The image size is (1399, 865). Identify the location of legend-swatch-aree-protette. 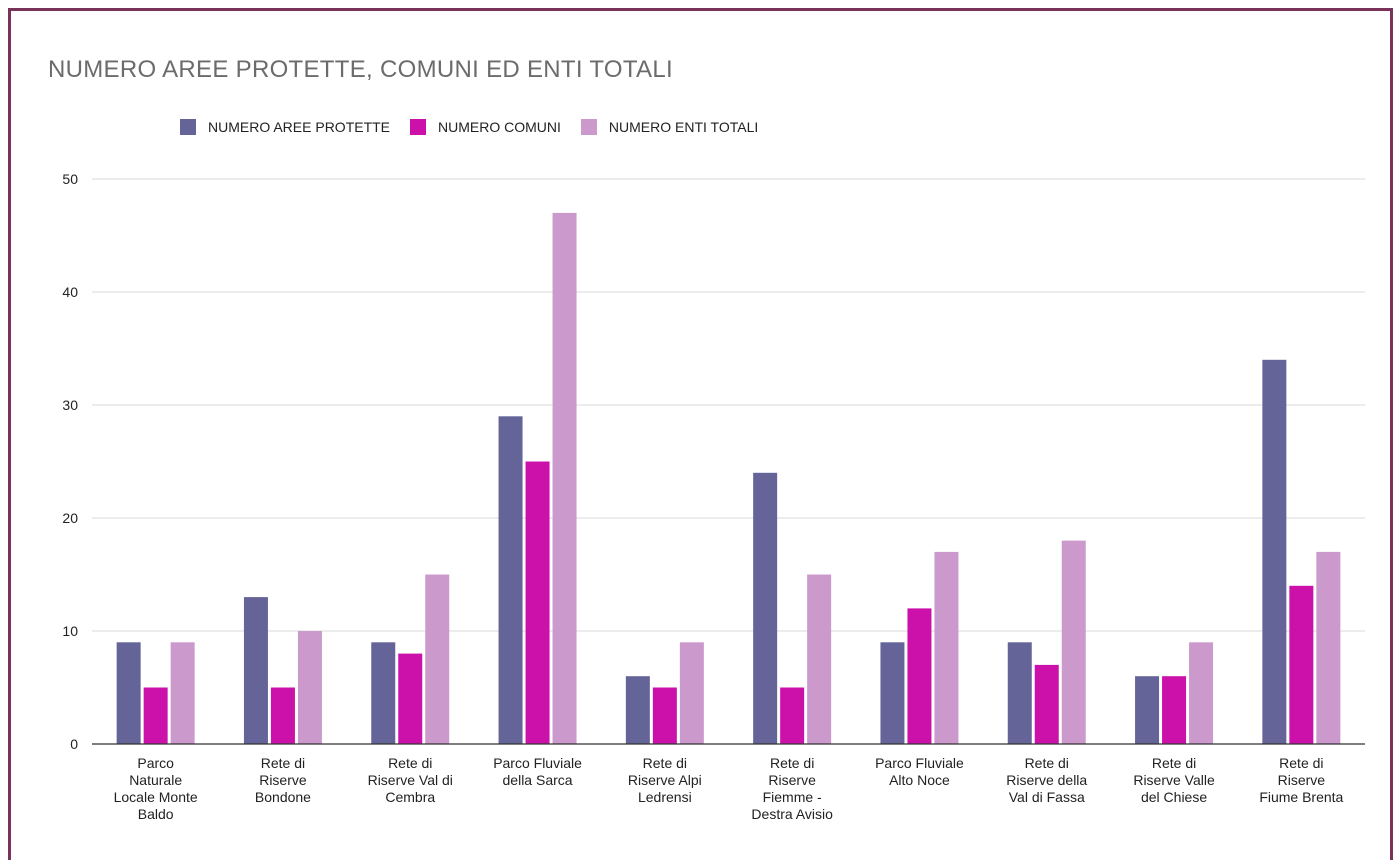
(188, 127).